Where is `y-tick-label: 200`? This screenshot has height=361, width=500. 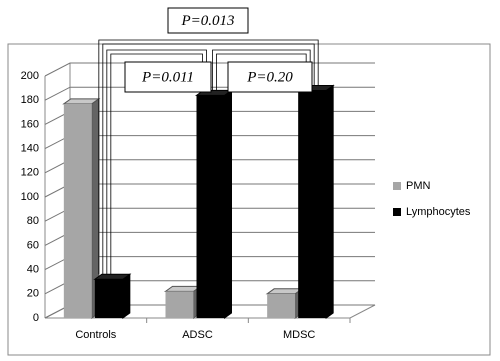
y-tick-label: 200 is located at coordinates (30, 76).